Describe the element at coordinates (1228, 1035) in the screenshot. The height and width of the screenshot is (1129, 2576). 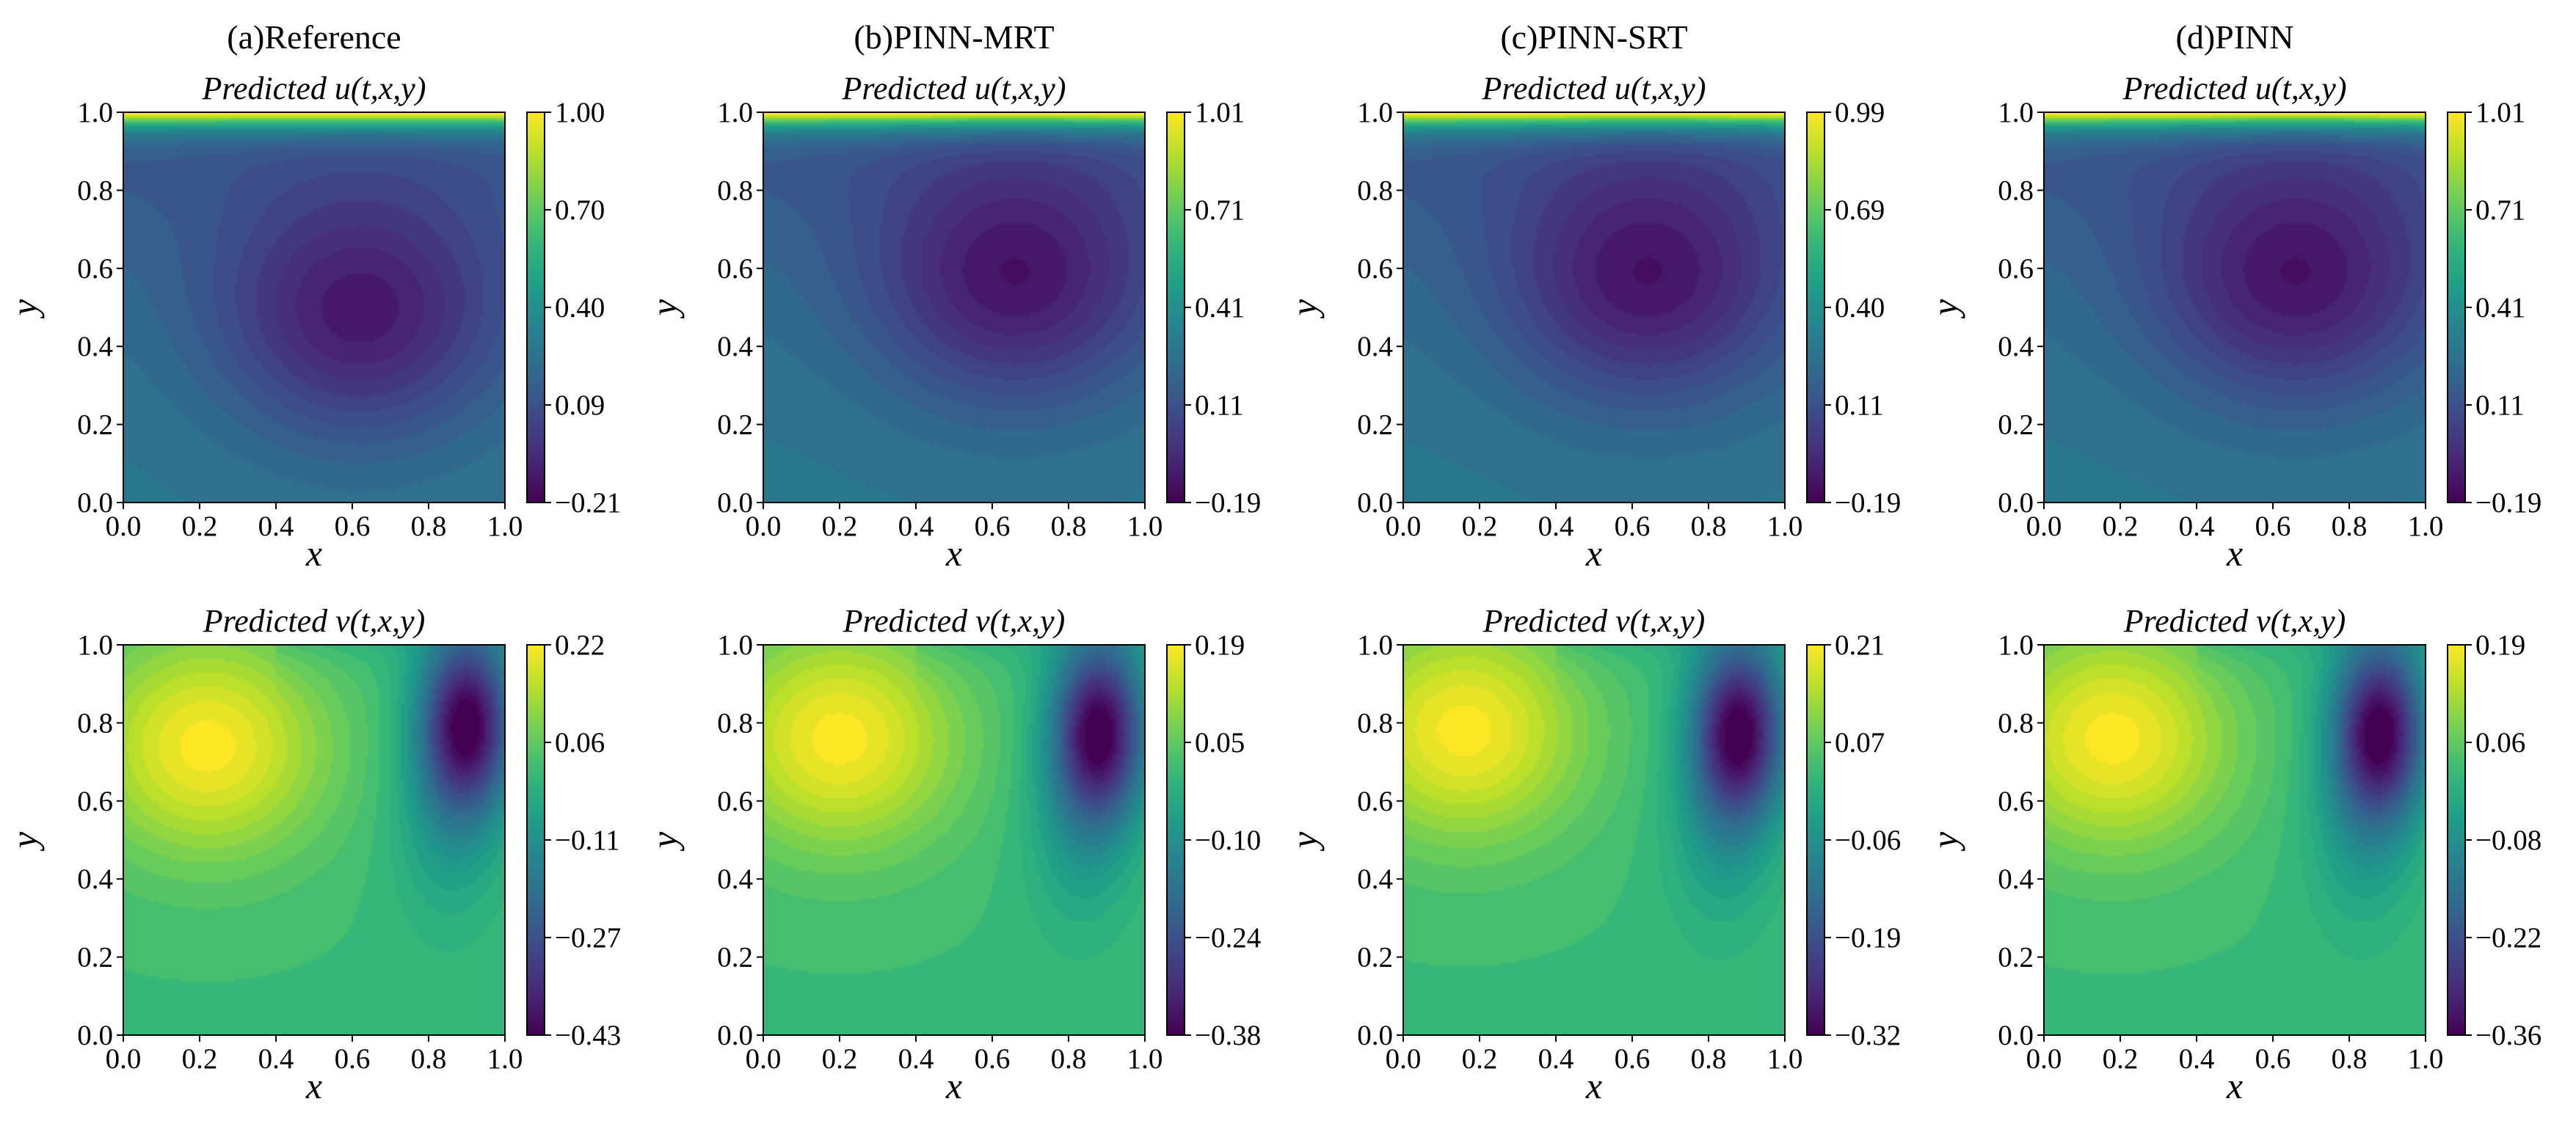
I see `colorbar-tick-label: −0.38` at that location.